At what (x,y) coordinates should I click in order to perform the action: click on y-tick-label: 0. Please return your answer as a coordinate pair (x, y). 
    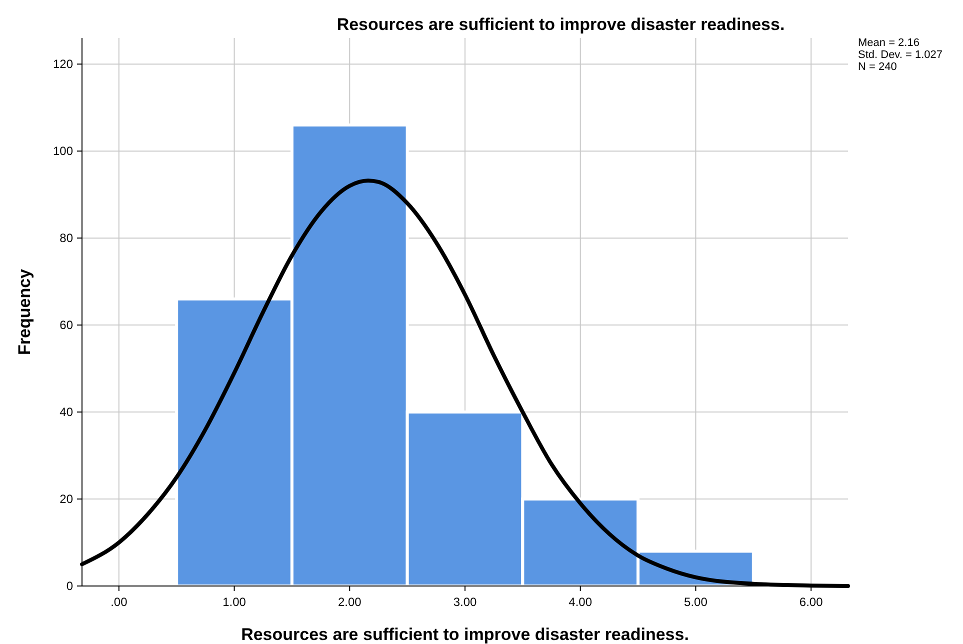
    Looking at the image, I should click on (70, 586).